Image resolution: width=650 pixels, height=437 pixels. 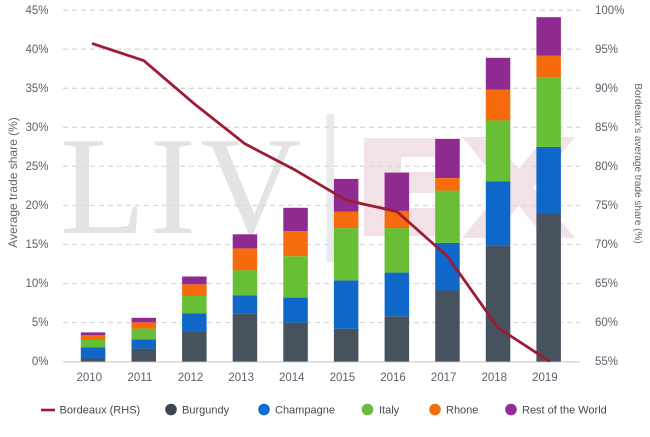 I want to click on svg-text: 70%, so click(x=606, y=245).